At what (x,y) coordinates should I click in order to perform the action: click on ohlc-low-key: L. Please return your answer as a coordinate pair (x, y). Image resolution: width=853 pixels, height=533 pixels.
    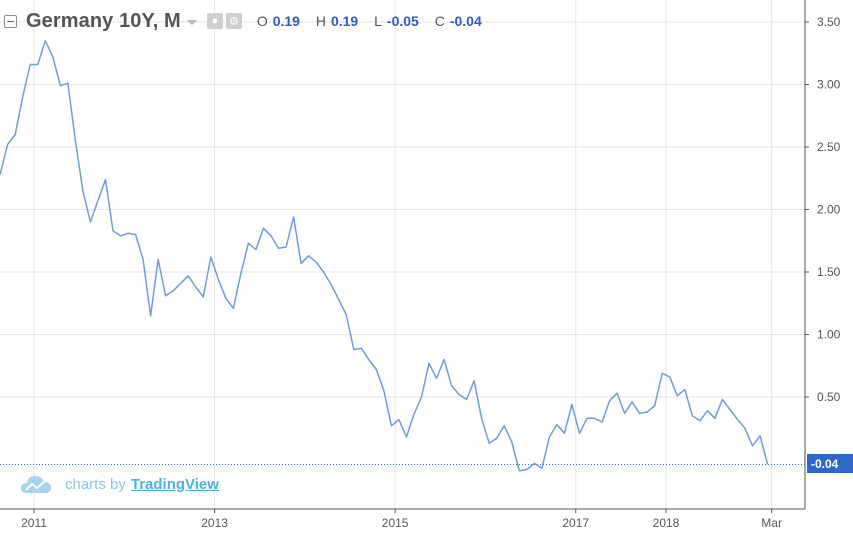
    Looking at the image, I should click on (378, 21).